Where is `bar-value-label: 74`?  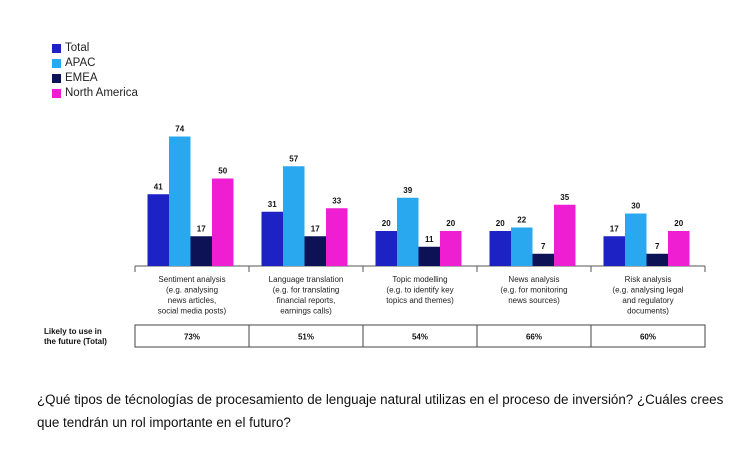 bar-value-label: 74 is located at coordinates (179, 129).